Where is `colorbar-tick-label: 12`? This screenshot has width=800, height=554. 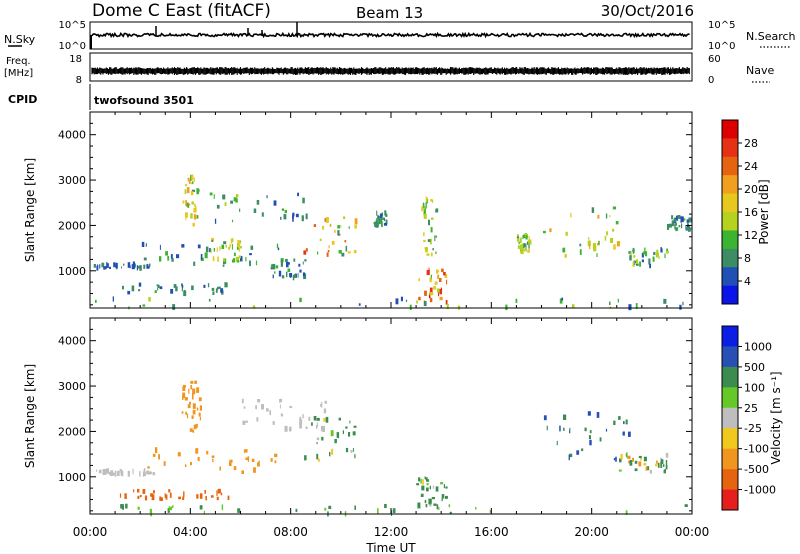 colorbar-tick-label: 12 is located at coordinates (751, 235).